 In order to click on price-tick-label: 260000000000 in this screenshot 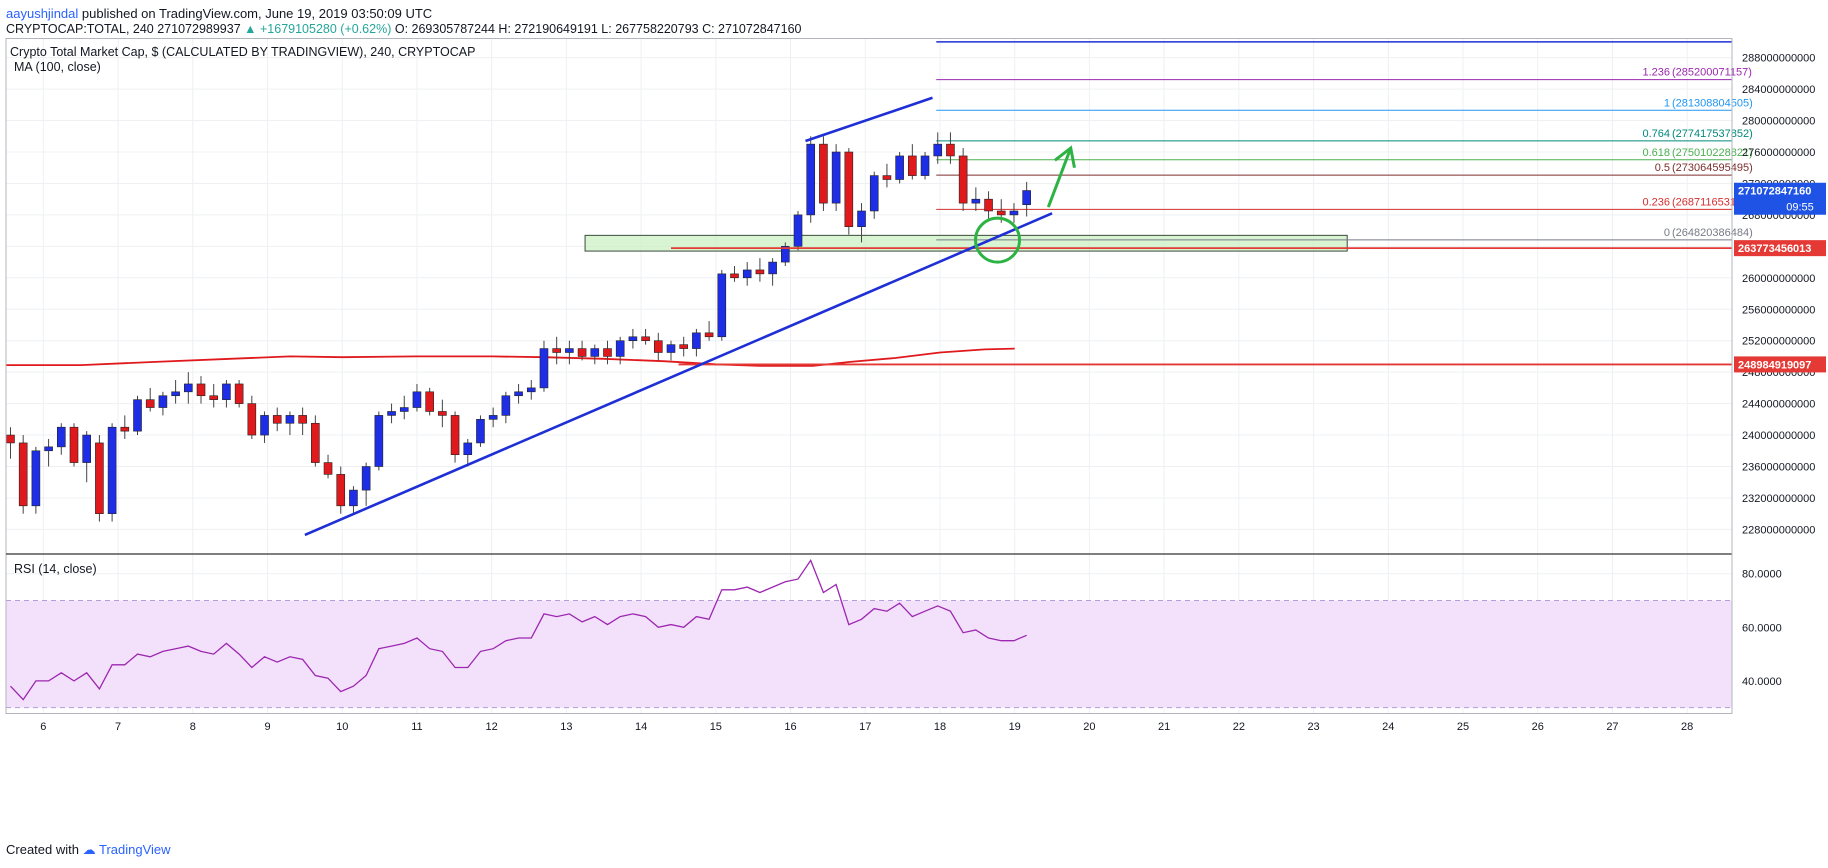, I will do `click(1778, 279)`.